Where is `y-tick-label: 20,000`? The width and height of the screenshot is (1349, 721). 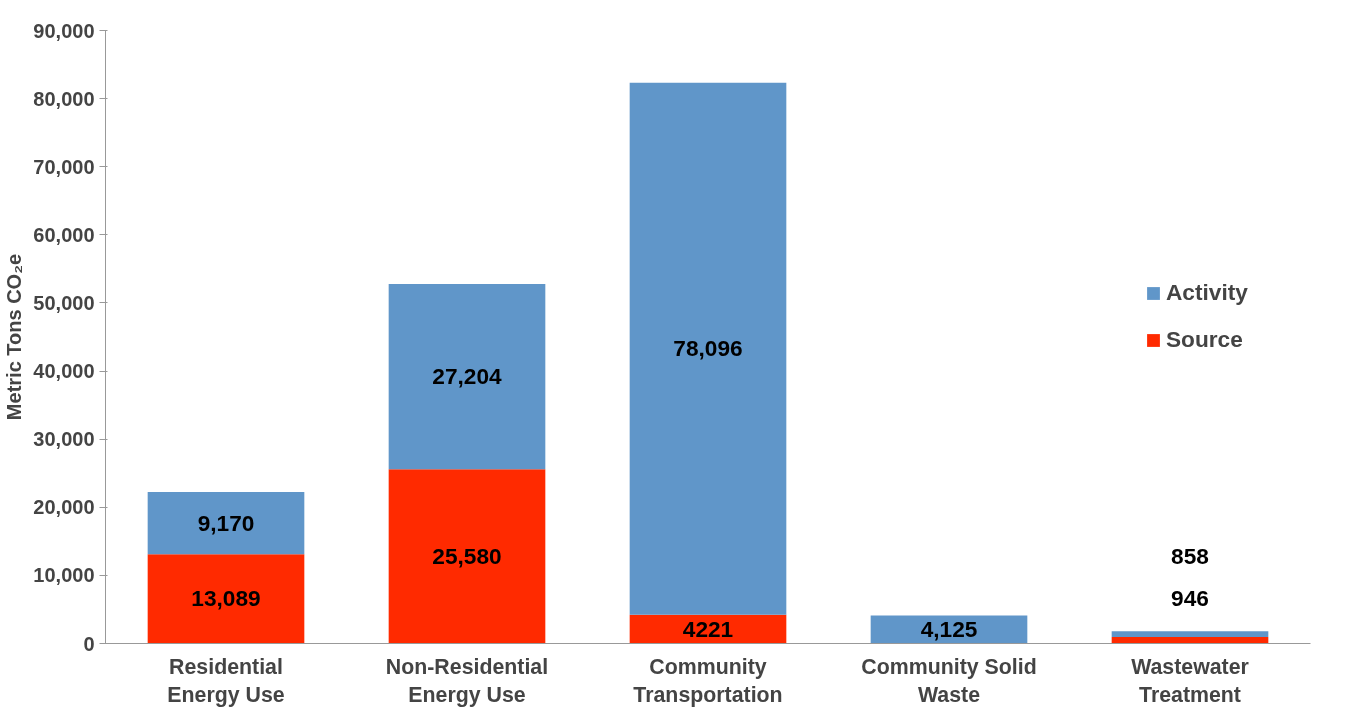 y-tick-label: 20,000 is located at coordinates (64, 507).